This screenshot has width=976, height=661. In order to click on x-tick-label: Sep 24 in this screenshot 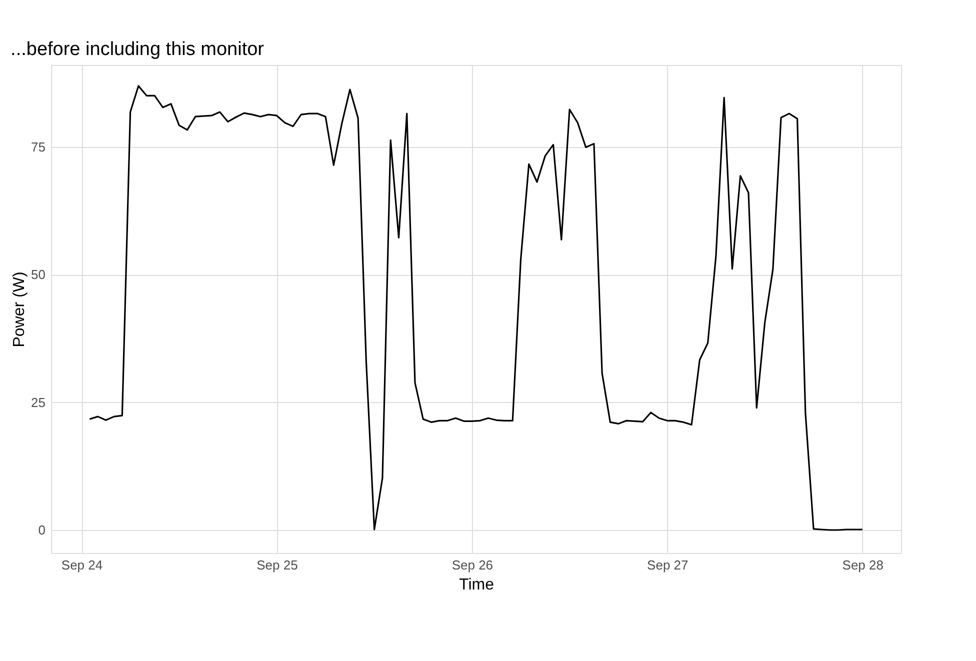, I will do `click(82, 565)`.